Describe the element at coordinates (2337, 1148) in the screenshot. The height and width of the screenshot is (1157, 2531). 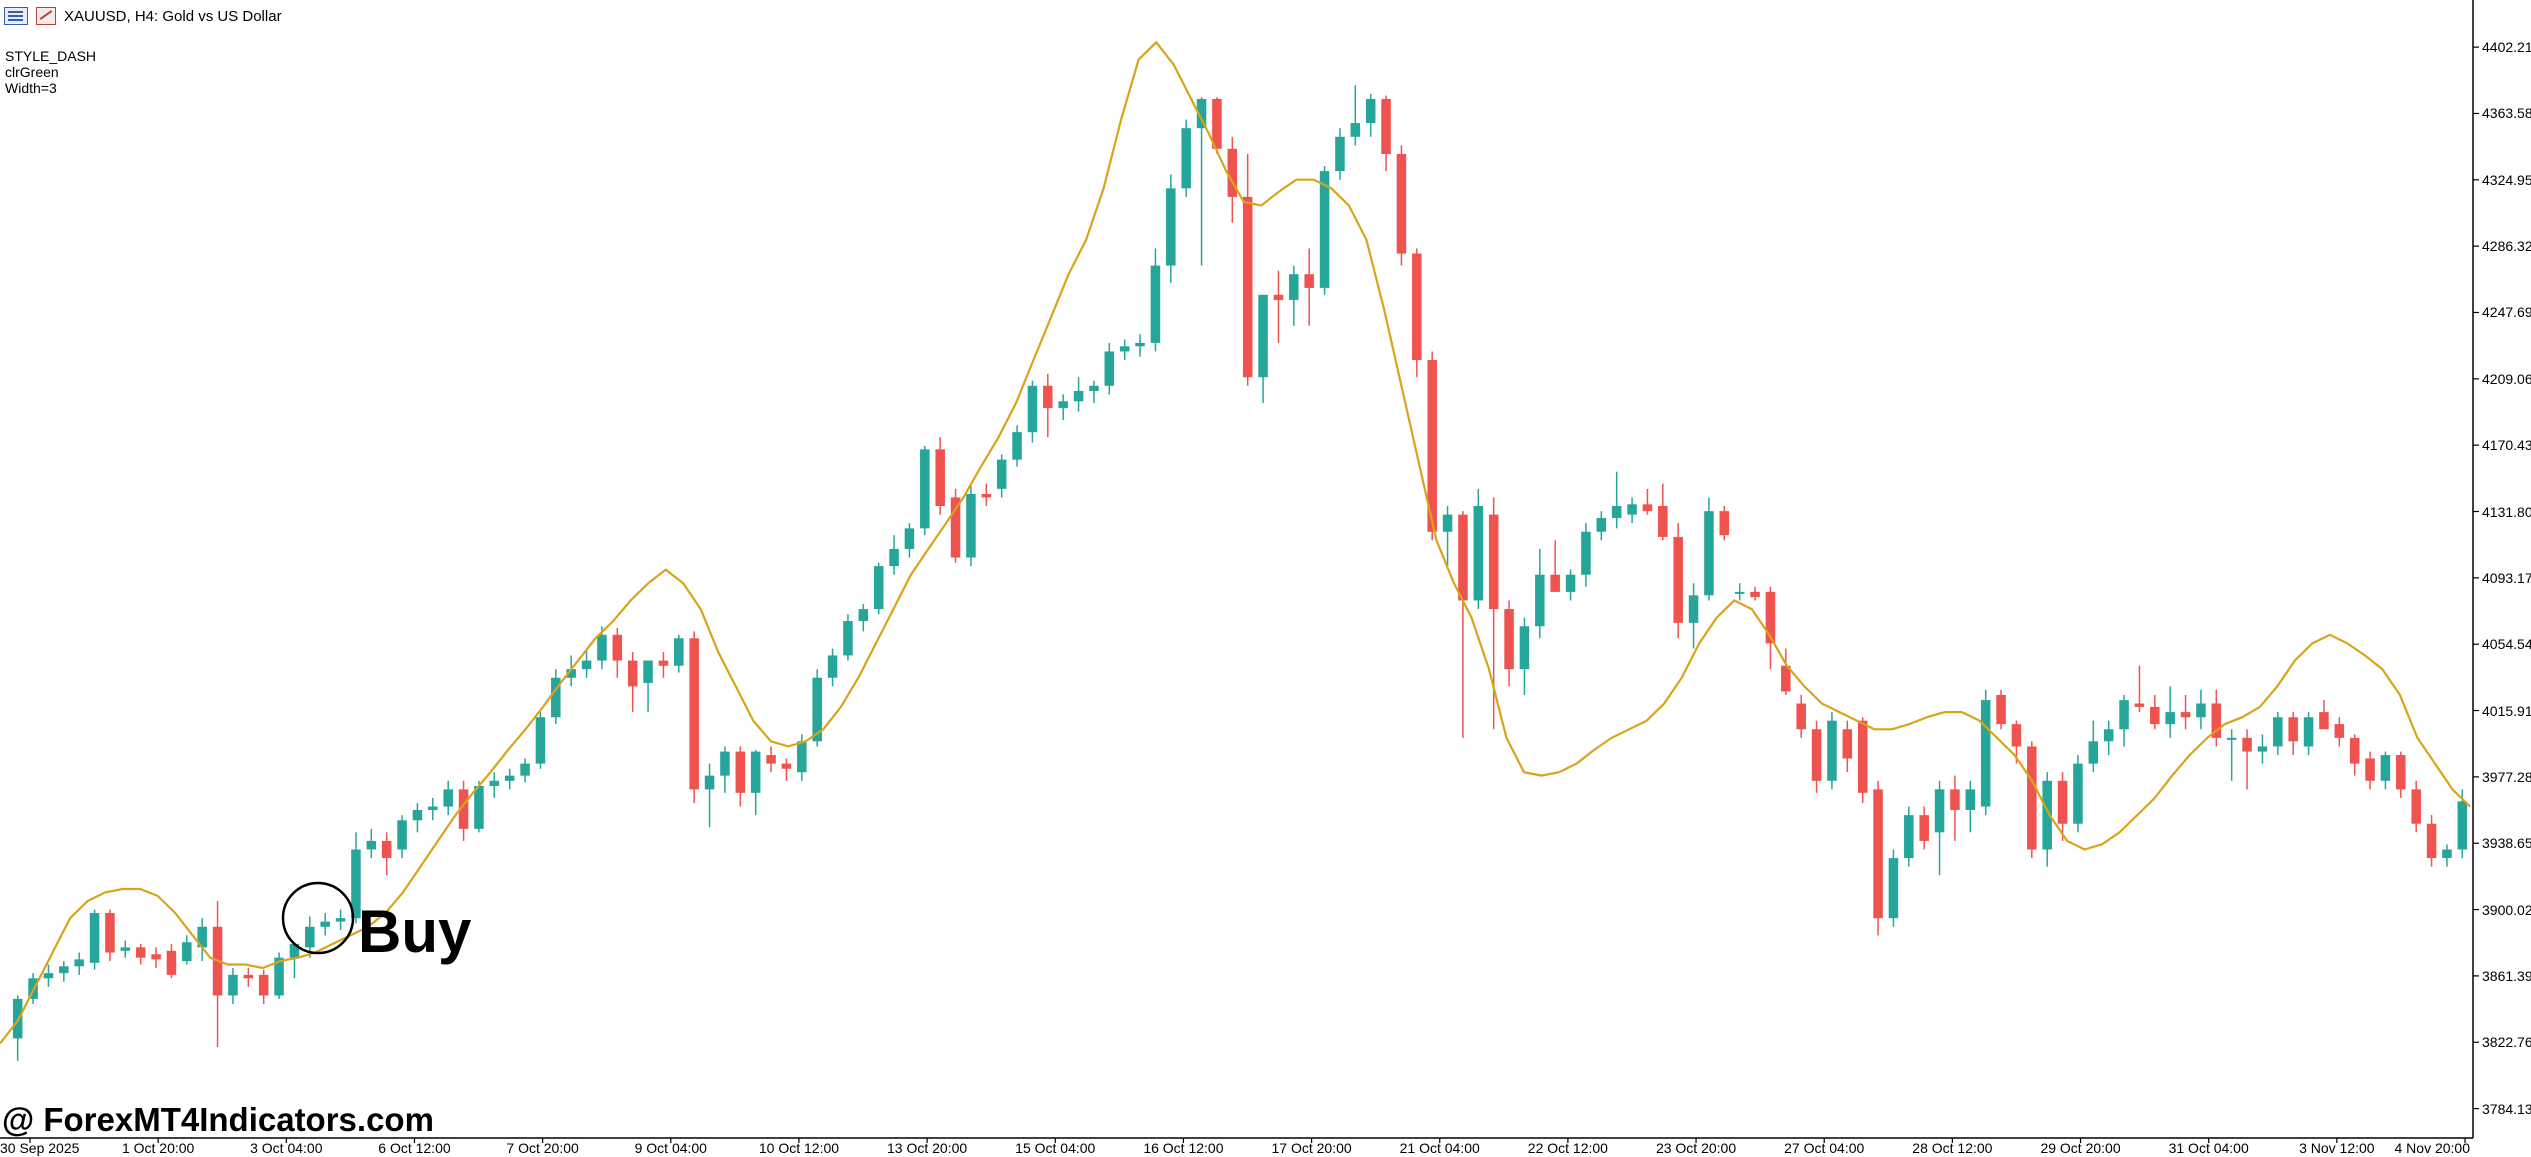
I see `time-tick-label: 3 Nov 12:00` at that location.